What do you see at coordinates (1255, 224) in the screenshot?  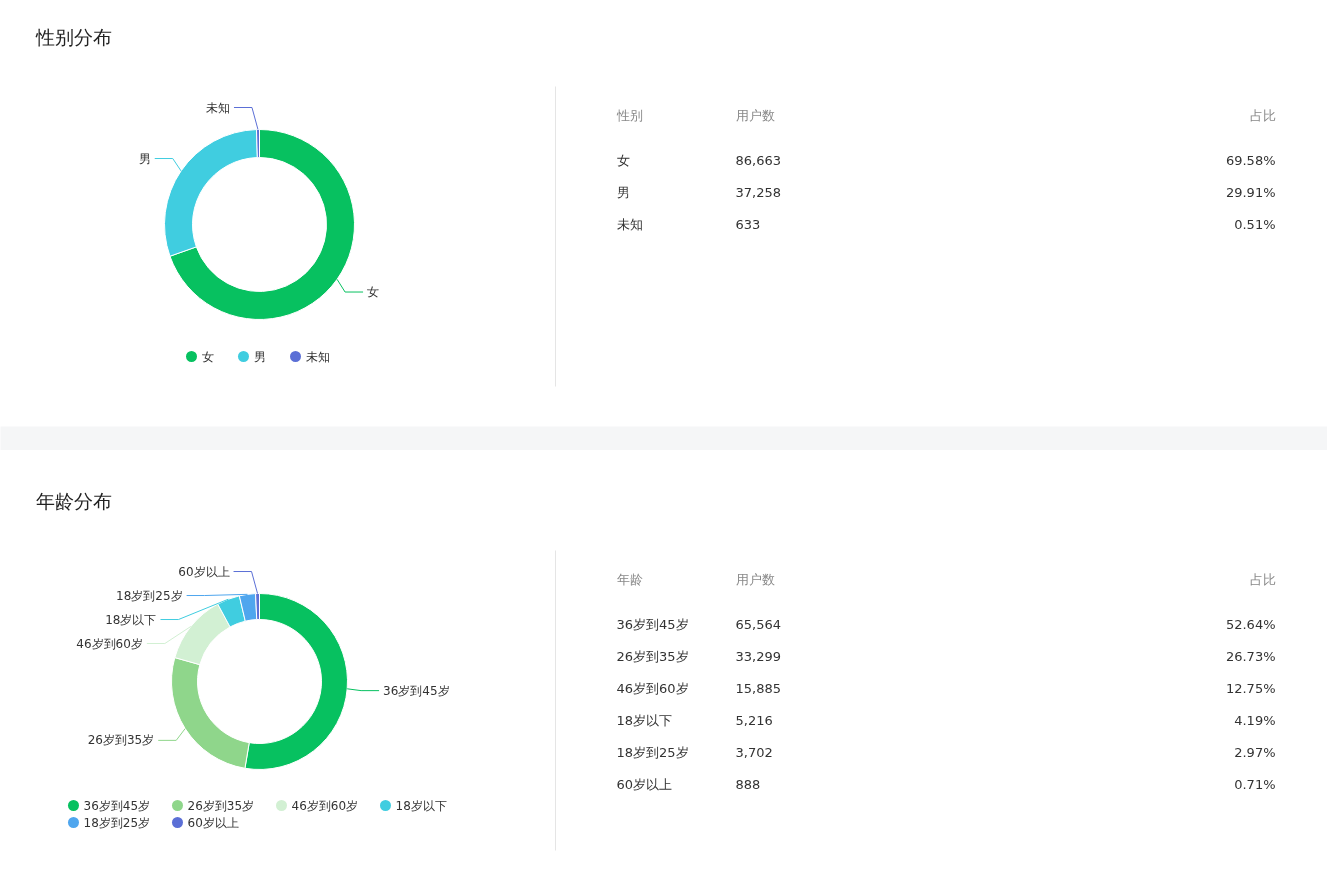 I see `text: 0.51%` at bounding box center [1255, 224].